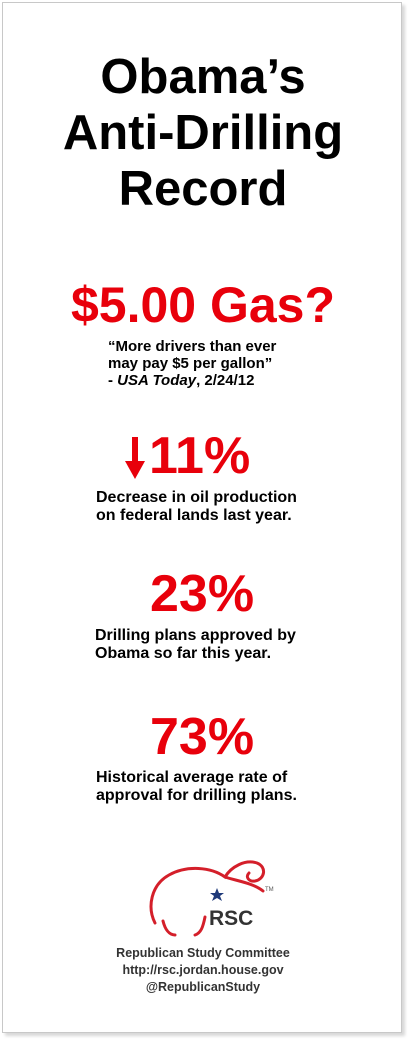  Describe the element at coordinates (113, 380) in the screenshot. I see `source-prefix: -` at that location.